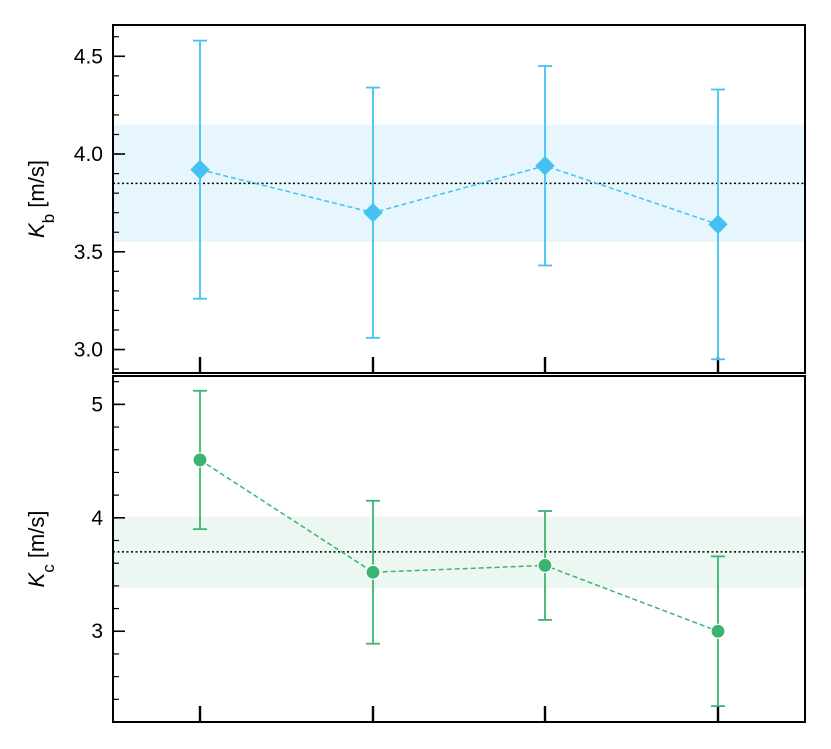  What do you see at coordinates (41, 199) in the screenshot?
I see `y-axis-label: Kb [m/s]` at bounding box center [41, 199].